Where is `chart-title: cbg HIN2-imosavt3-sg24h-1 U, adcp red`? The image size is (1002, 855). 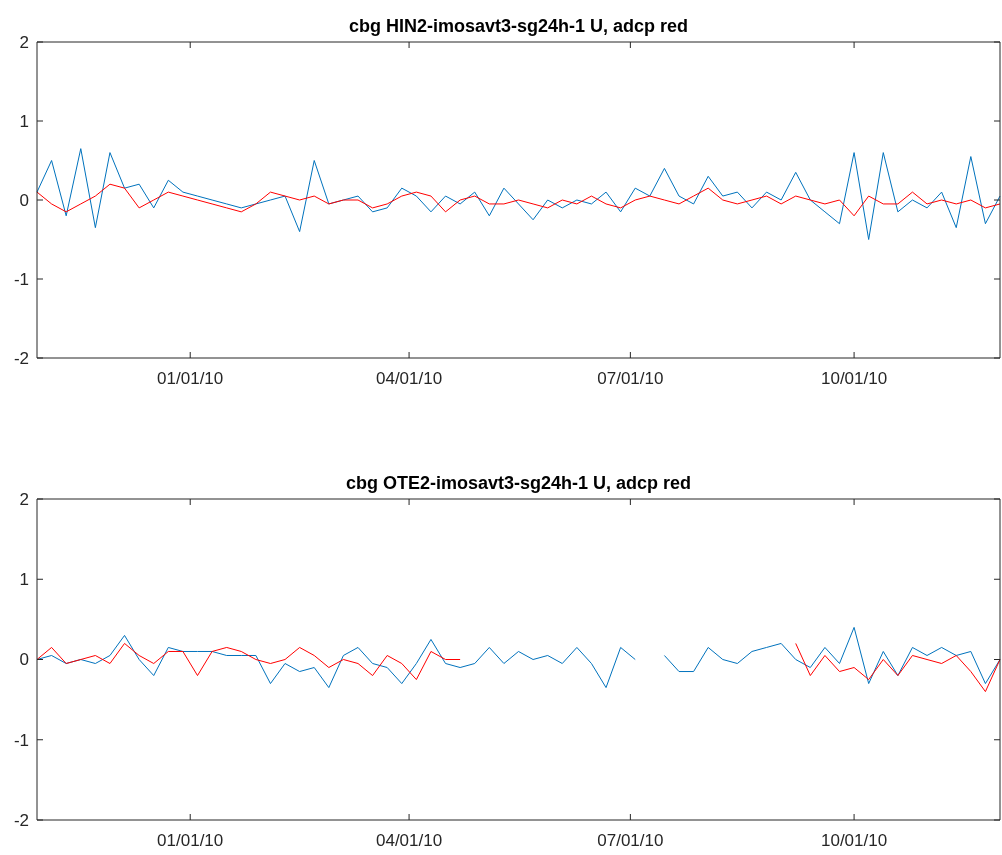
chart-title: cbg HIN2-imosavt3-sg24h-1 U, adcp red is located at coordinates (518, 26).